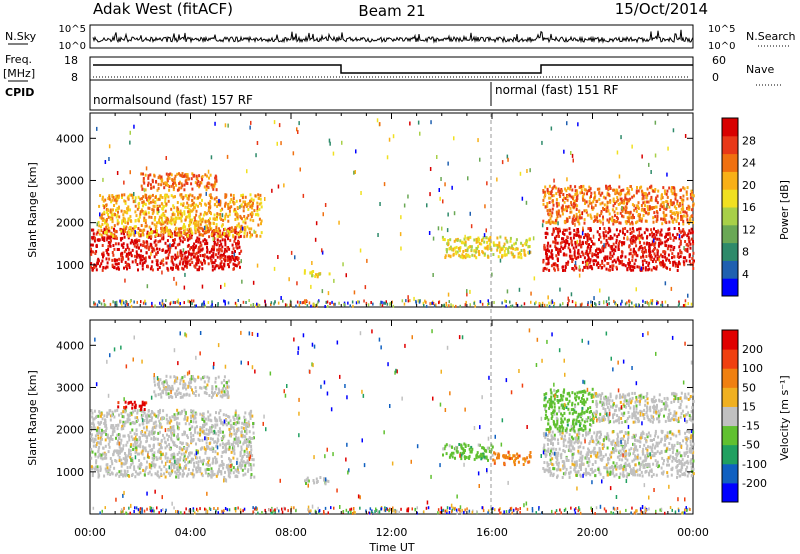 This screenshot has height=554, width=800. What do you see at coordinates (70, 180) in the screenshot?
I see `y-tick-label: 3000` at bounding box center [70, 180].